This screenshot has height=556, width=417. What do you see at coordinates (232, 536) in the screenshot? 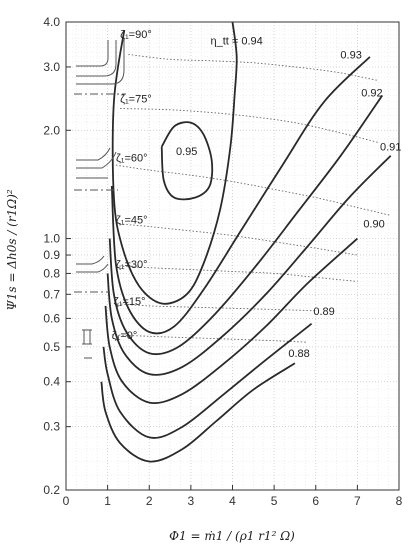
I see `x-axis-label: Φ1 = ṁ1 / (ρ1 r1² Ω)` at bounding box center [232, 536].